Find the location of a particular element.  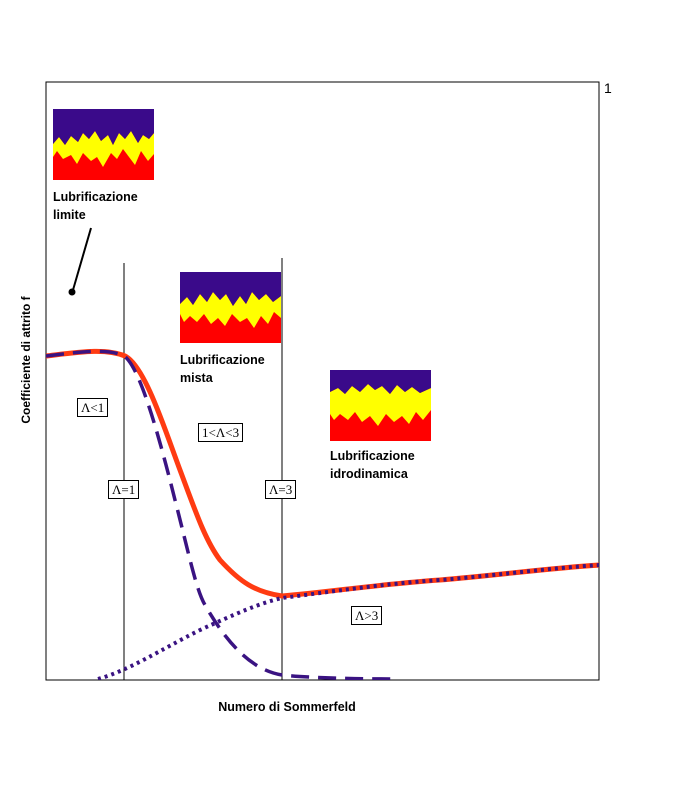

hydrodynamic-surface-illustration is located at coordinates (380, 405).